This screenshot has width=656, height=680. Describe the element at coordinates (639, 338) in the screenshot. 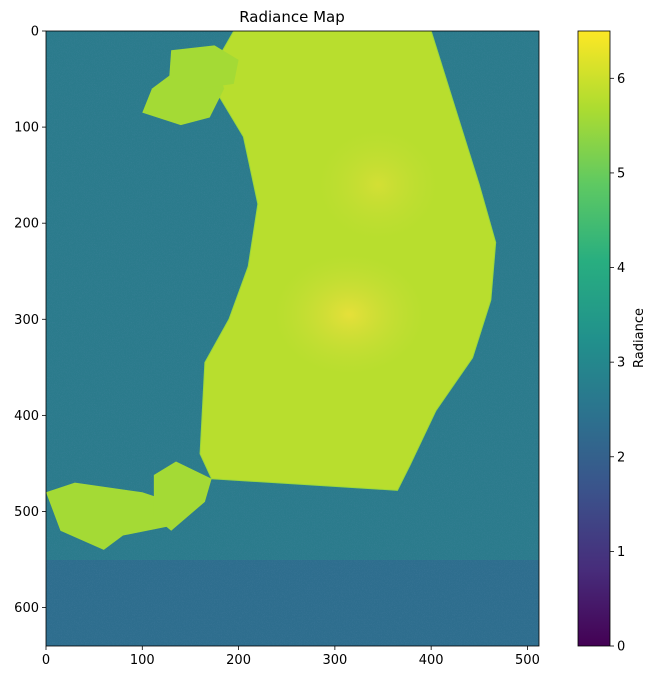

I see `colorbar-label: Radiance` at that location.